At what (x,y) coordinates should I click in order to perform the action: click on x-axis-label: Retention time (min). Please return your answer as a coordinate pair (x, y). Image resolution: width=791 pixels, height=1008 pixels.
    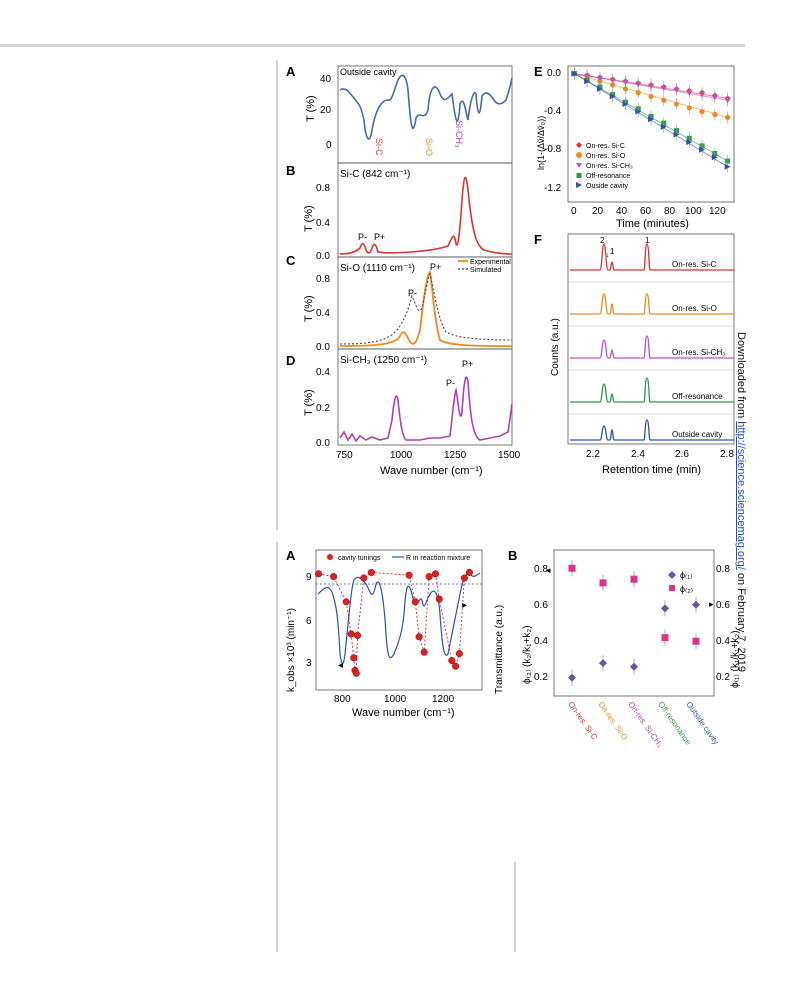
    Looking at the image, I should click on (651, 470).